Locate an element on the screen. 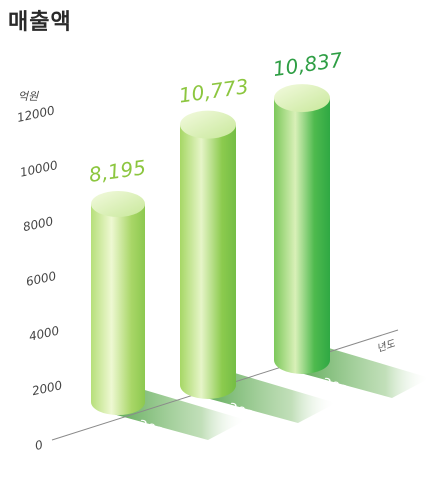  data-label-2012: 10,773 is located at coordinates (213, 91).